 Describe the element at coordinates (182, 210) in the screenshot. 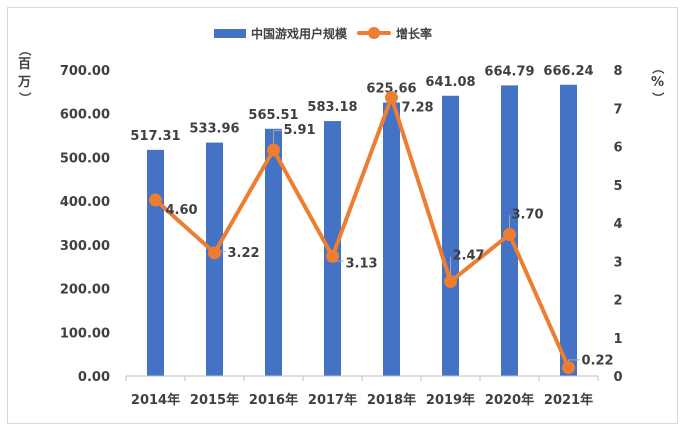

I see `growth-rate-label: 4.60` at that location.